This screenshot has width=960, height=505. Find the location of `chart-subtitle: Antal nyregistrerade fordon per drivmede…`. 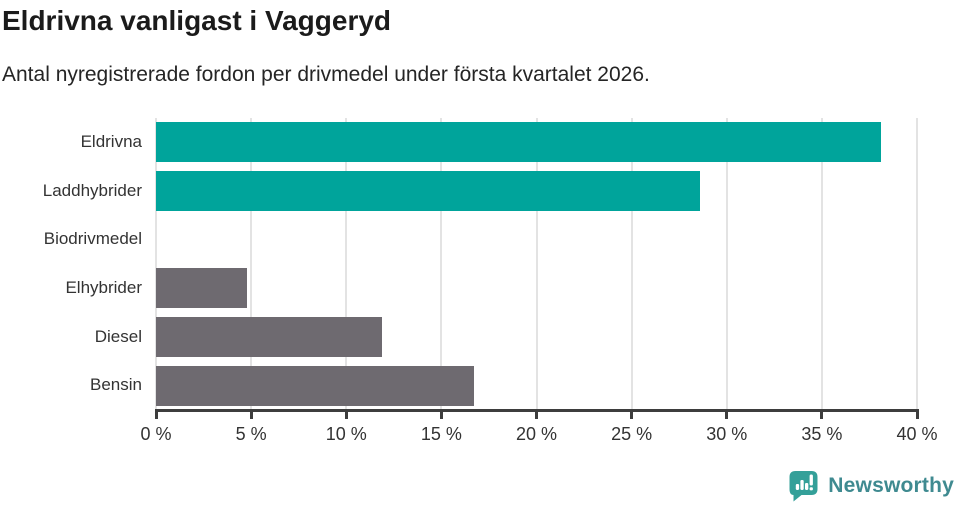

chart-subtitle: Antal nyregistrerade fordon per drivmede… is located at coordinates (326, 74).